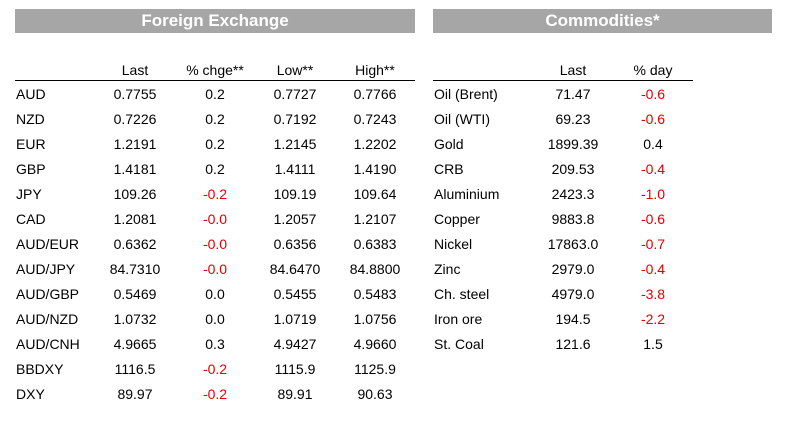 The image size is (789, 422). I want to click on fx-cell-name: AUD/JPY, so click(46, 269).